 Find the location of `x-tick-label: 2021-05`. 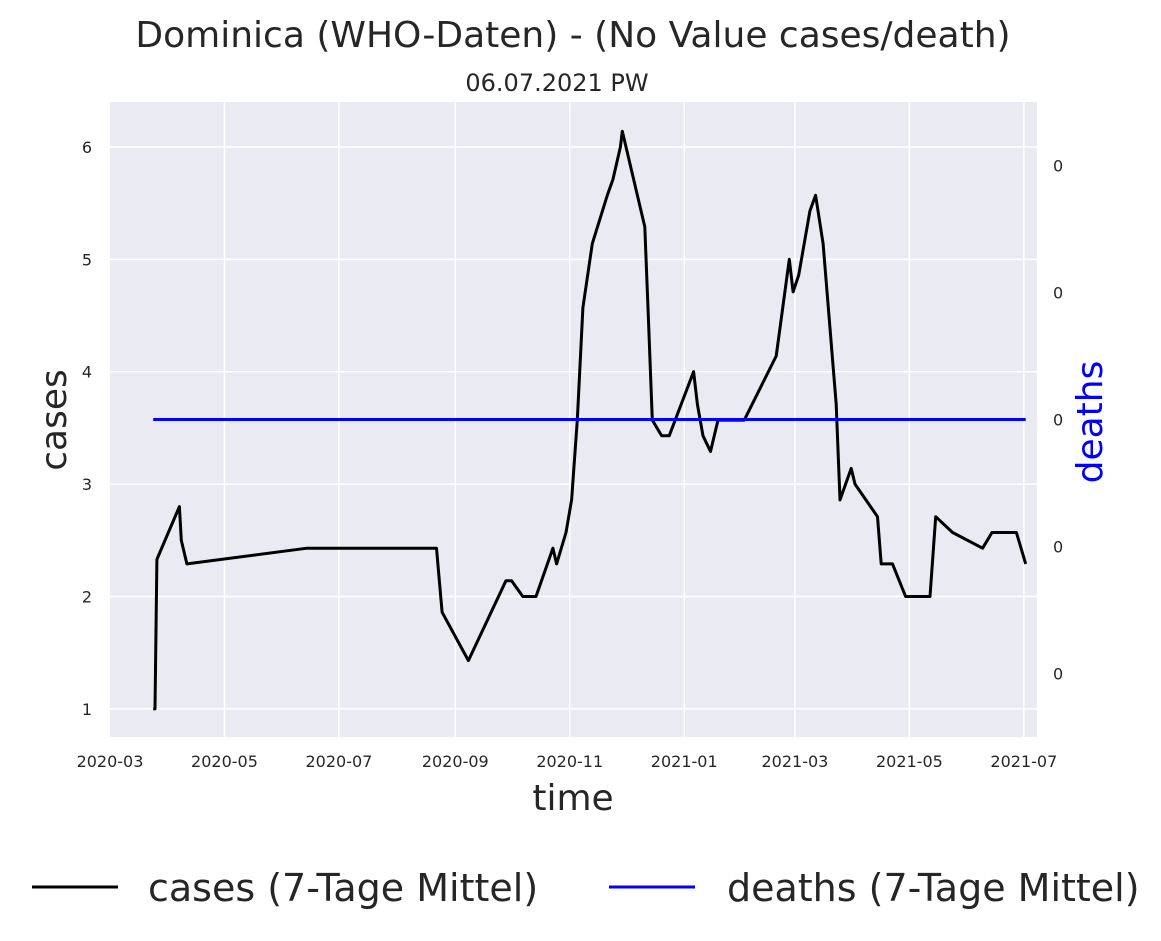

x-tick-label: 2021-05 is located at coordinates (909, 761).